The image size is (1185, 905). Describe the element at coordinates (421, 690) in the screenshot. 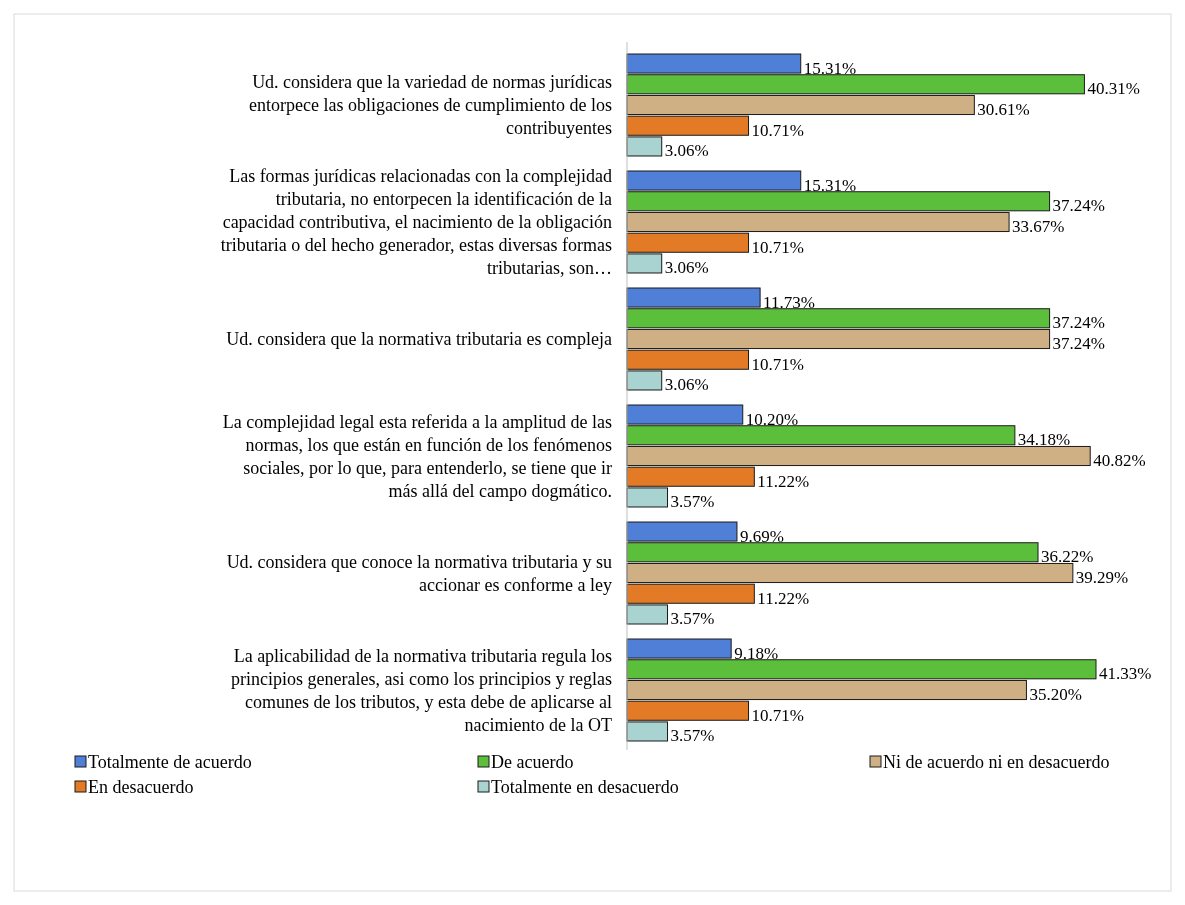

I see `y-tick-label: La aplicabilidad de la normativa tributaria regula los principios generales, asi como los principios y reglas comunes de los tributos, y esta debe de aplicarse al nacimiento de la OT` at that location.